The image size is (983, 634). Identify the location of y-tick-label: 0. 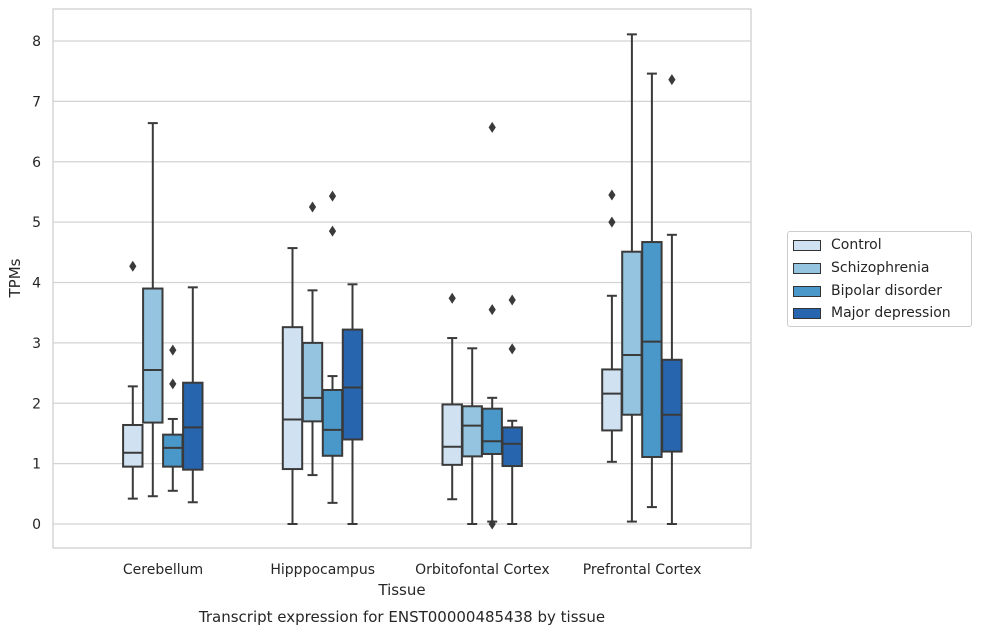
(36, 525).